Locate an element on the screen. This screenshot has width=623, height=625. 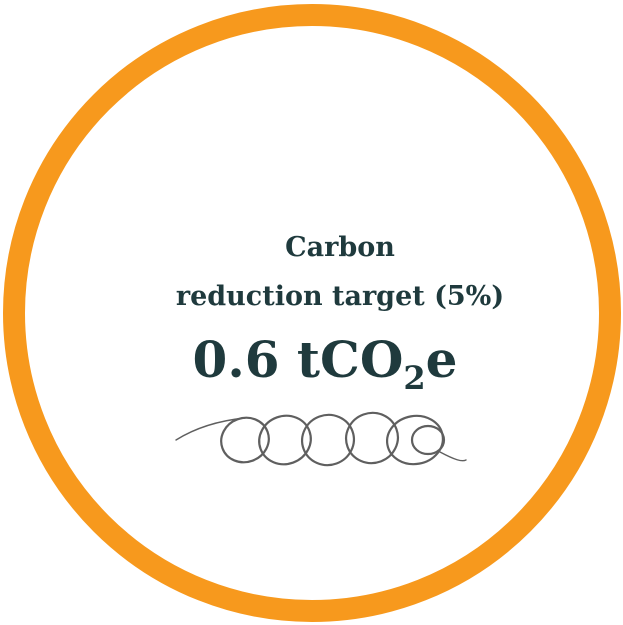
title-line: reduction target (5%) is located at coordinates (340, 296).